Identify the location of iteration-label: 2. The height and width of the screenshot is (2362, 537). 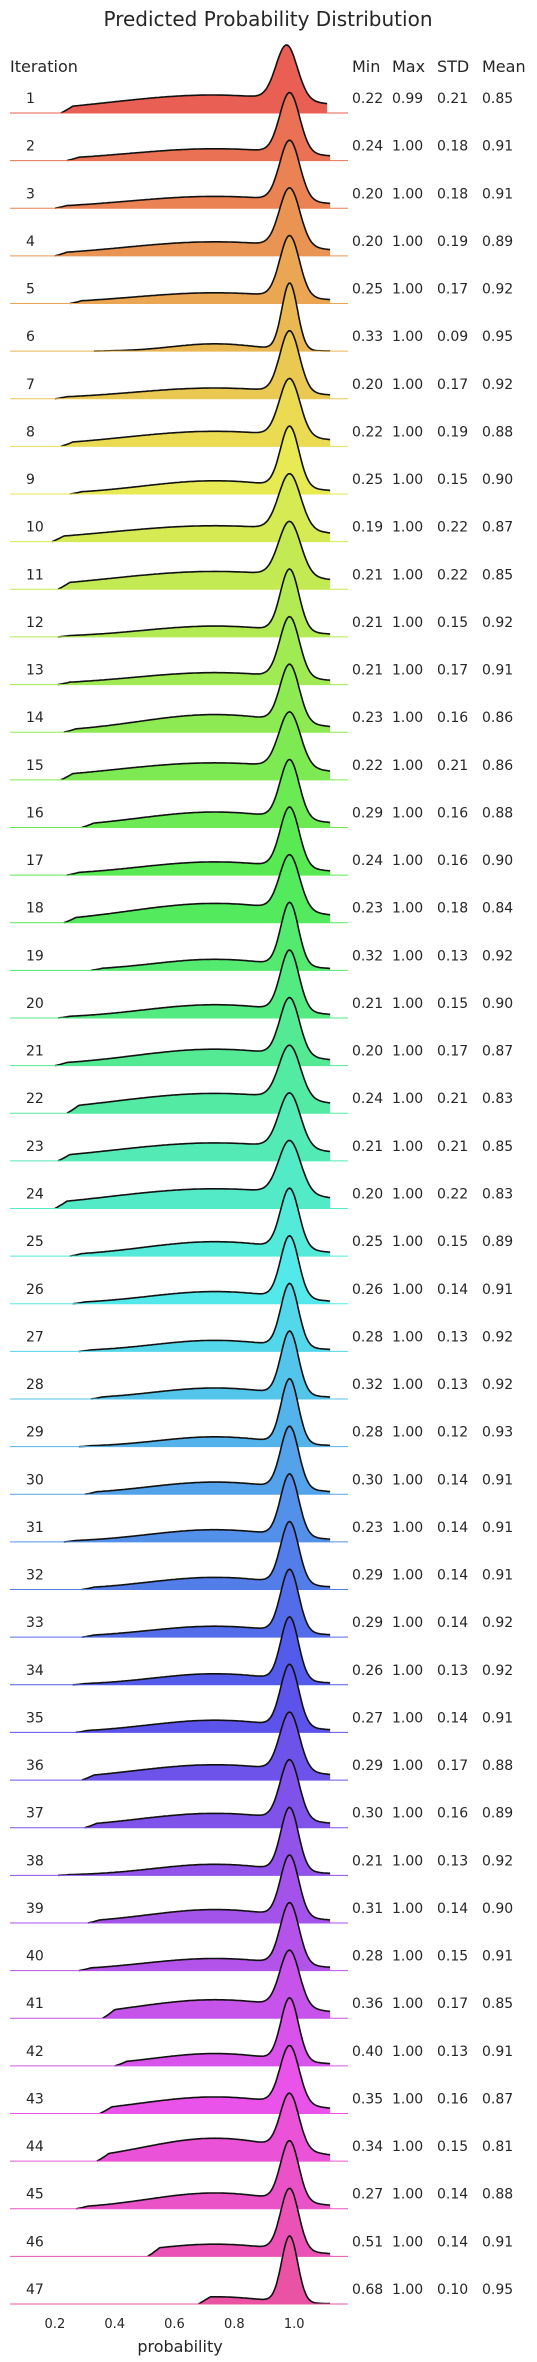
(30, 147).